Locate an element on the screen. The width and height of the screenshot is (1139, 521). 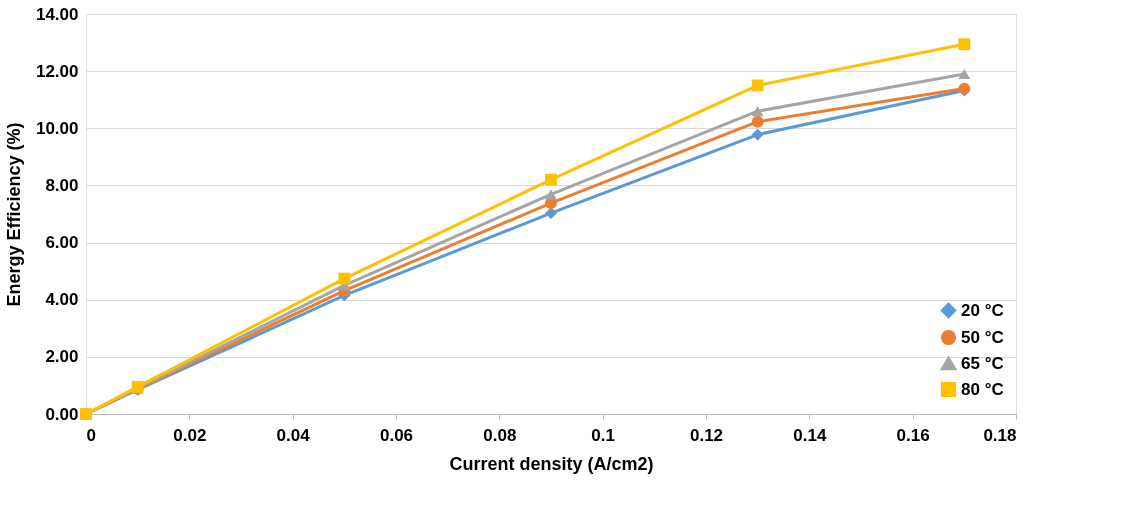
x-tick-label: 0.06 is located at coordinates (396, 435).